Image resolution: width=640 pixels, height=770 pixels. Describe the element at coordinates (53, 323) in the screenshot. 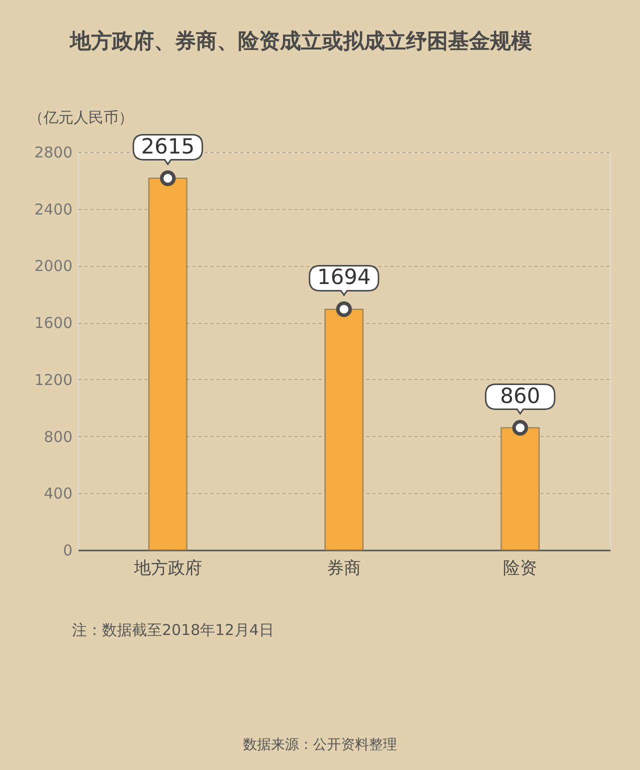

I see `y-tick-label: 1600` at that location.